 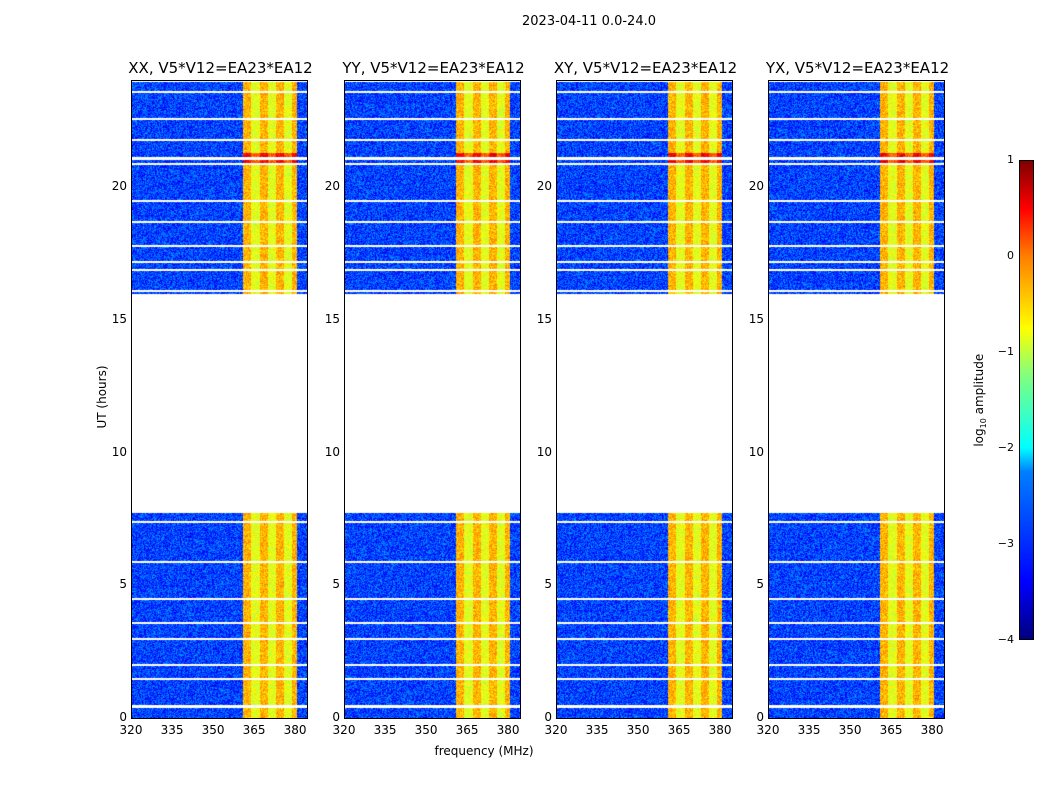 I want to click on spectrogram-panel: YY, V5*V12=EA23*EA12, so click(x=433, y=389).